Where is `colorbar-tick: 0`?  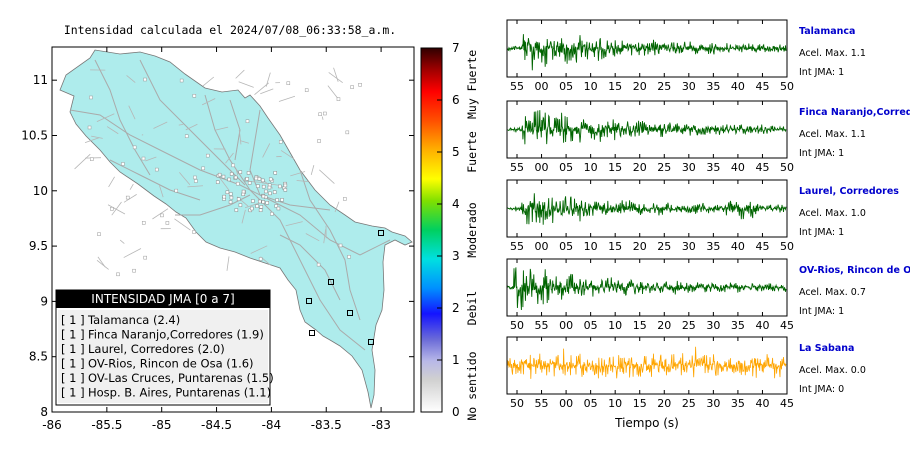 colorbar-tick: 0 is located at coordinates (456, 412).